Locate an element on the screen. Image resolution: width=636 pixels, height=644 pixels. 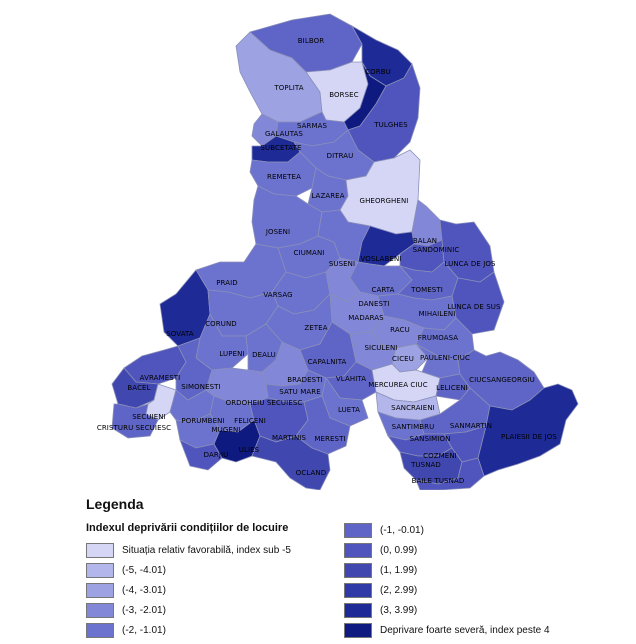
label-santimbru: SANTIMBRU is located at coordinates (413, 427).